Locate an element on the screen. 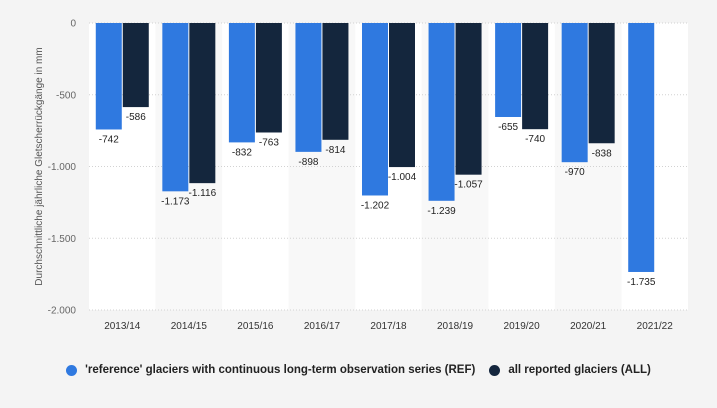 This screenshot has height=408, width=717. x-tick-label: 2014/15 is located at coordinates (189, 326).